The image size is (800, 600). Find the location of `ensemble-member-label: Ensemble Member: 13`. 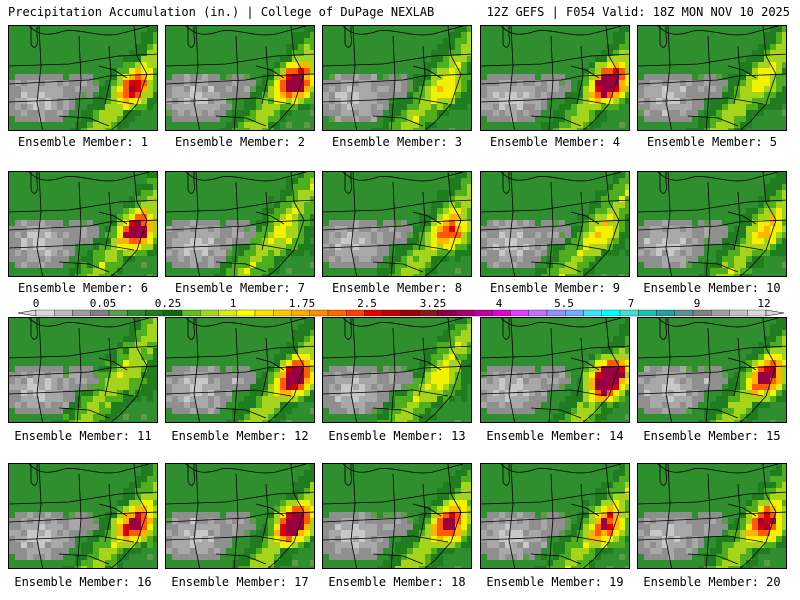

ensemble-member-label: Ensemble Member: 13 is located at coordinates (397, 436).